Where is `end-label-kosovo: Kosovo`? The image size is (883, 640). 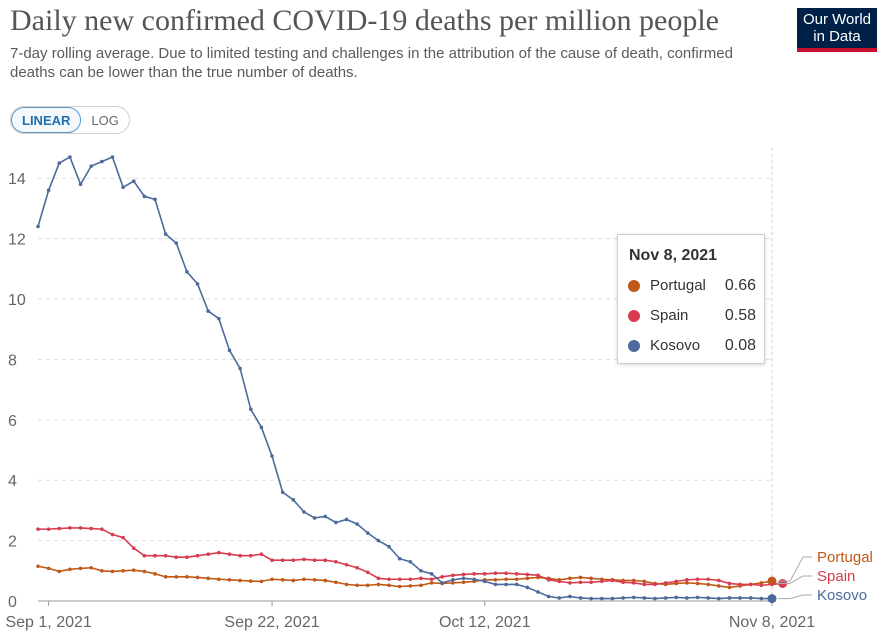 end-label-kosovo: Kosovo is located at coordinates (842, 595).